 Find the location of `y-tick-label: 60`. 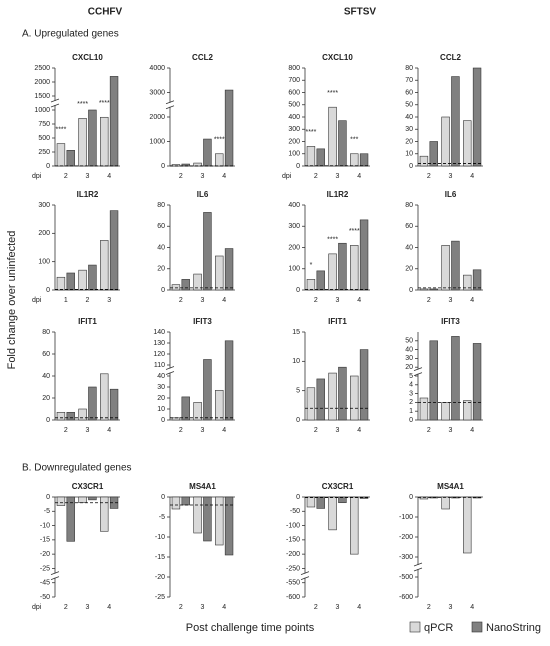

y-tick-label: 60 is located at coordinates (409, 226).